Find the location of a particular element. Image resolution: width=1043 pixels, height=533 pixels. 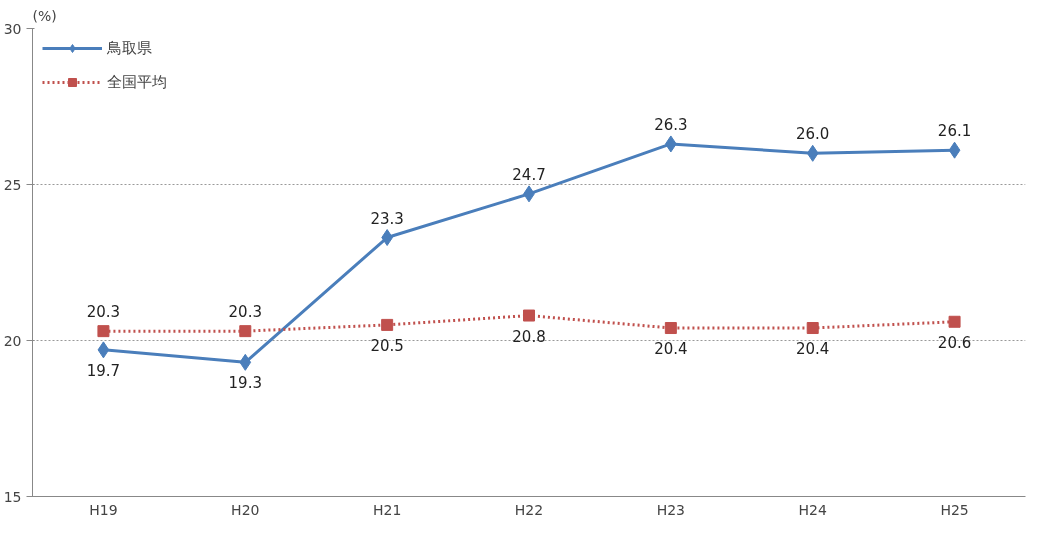

data-label: 20.5 is located at coordinates (387, 345).